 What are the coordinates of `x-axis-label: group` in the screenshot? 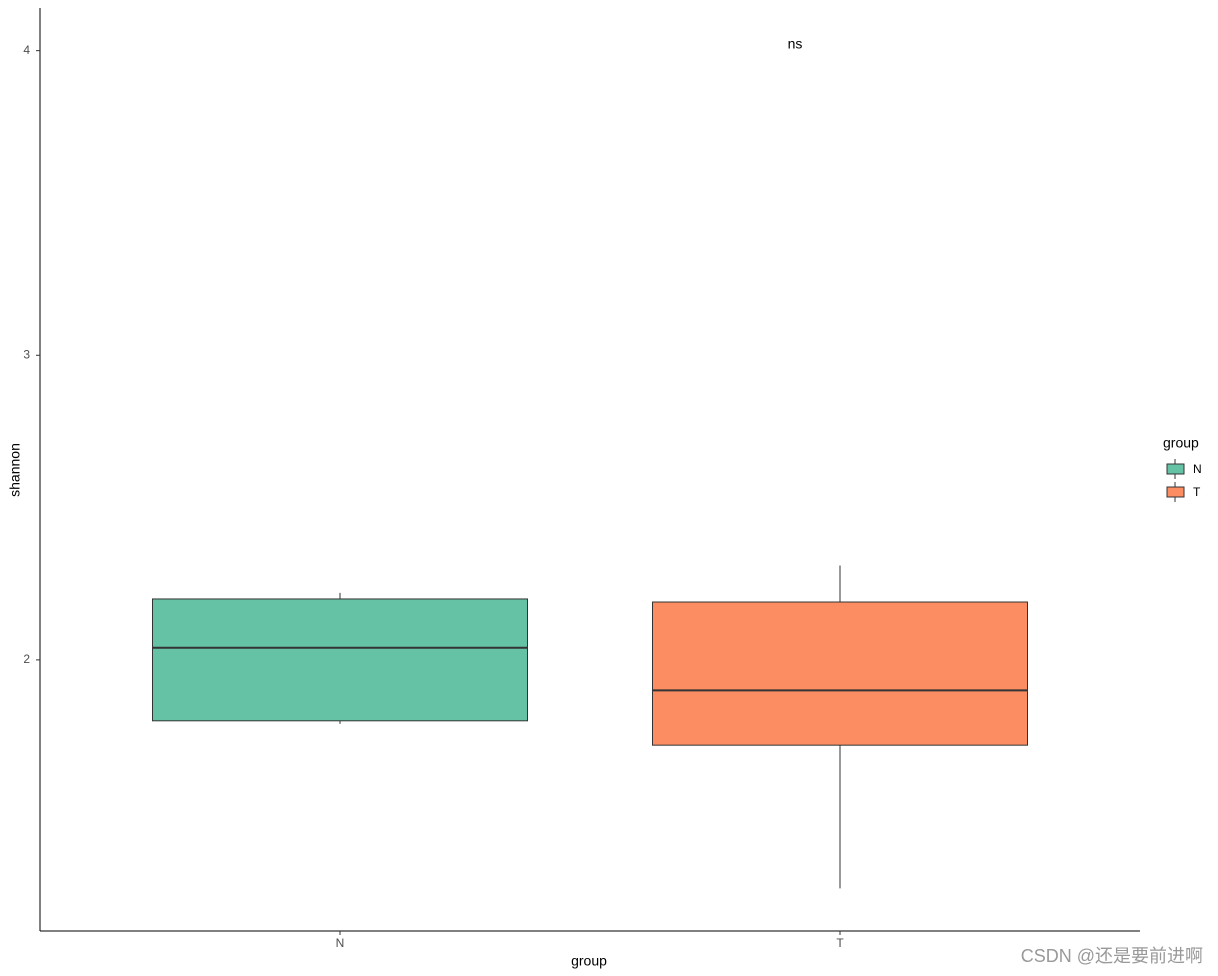 It's located at (589, 961).